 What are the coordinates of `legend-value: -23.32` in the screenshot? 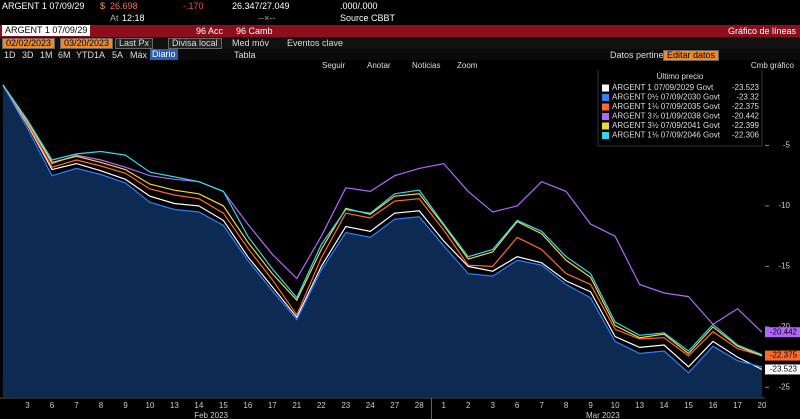 It's located at (747, 97).